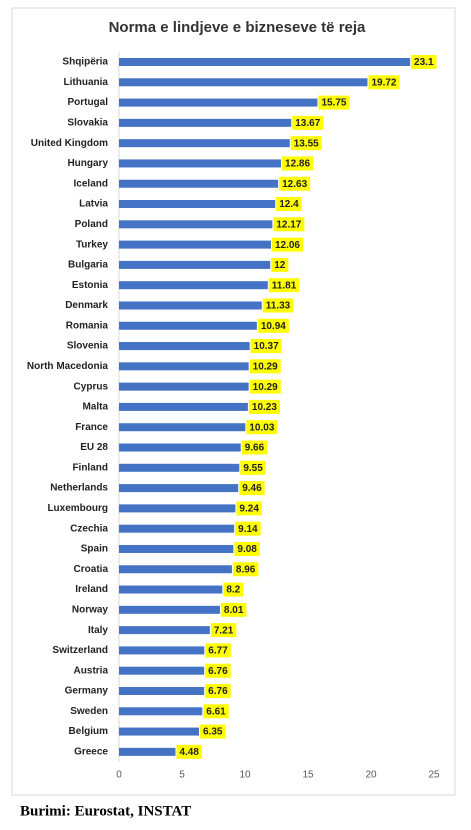 Image resolution: width=471 pixels, height=830 pixels. I want to click on value-label: 6.77, so click(218, 651).